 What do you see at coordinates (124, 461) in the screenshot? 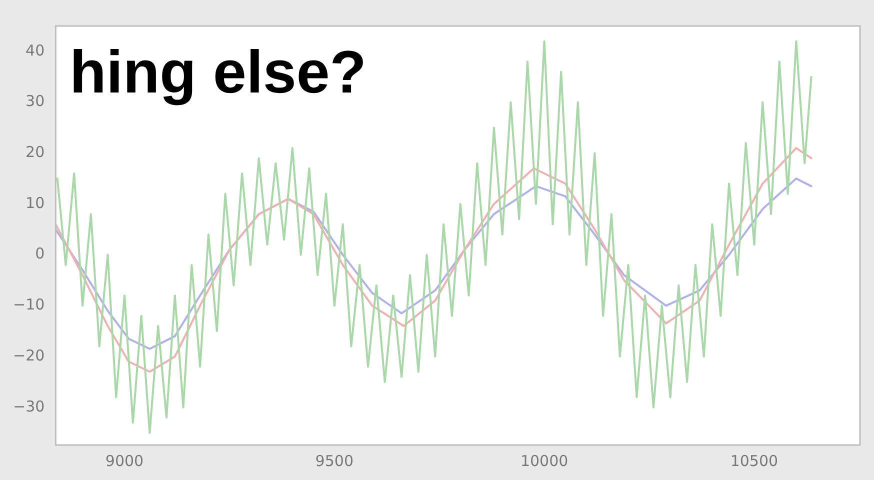
I see `x-tick-label: 9000` at bounding box center [124, 461].